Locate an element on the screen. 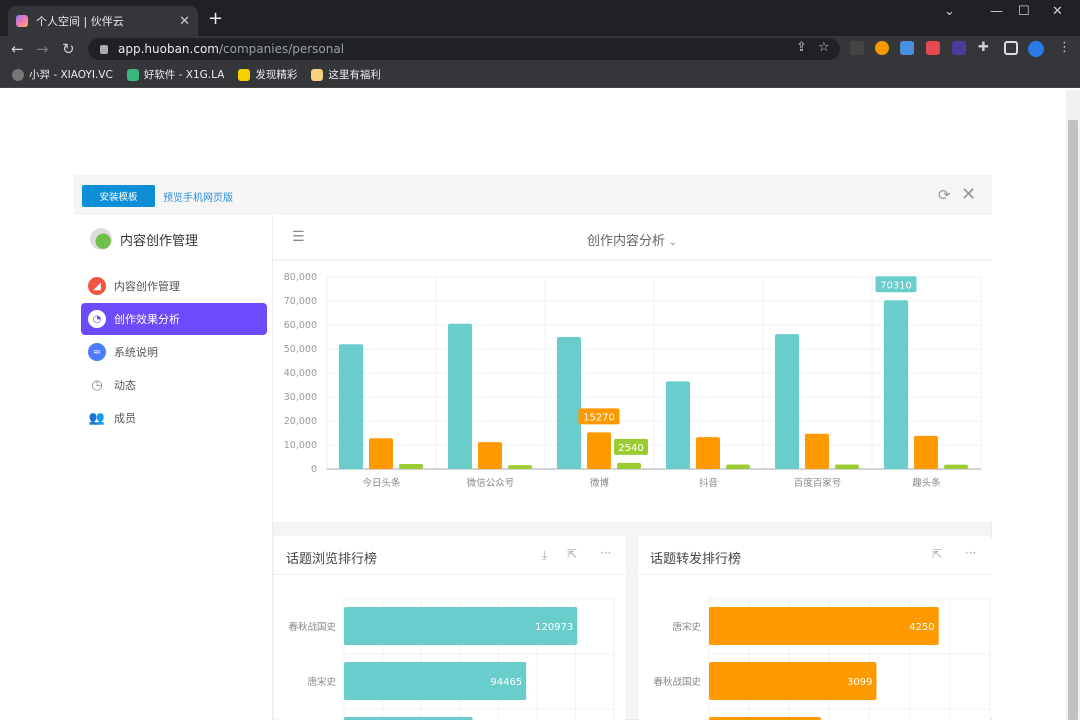 The height and width of the screenshot is (720, 1080). profile-avatar is located at coordinates (1036, 49).